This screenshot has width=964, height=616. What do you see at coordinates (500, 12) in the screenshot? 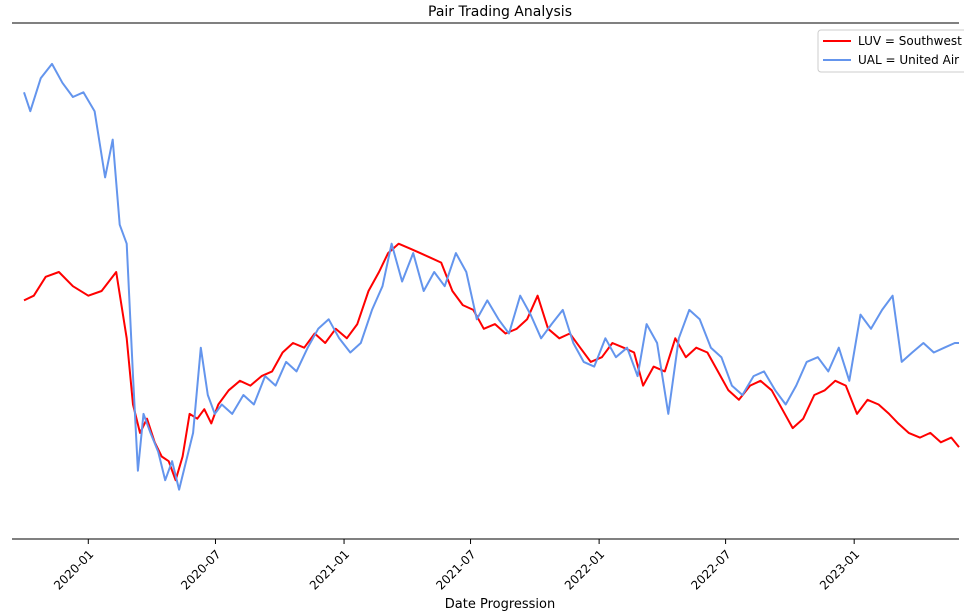
I see `chart-title: Pair Trading Analysis` at bounding box center [500, 12].